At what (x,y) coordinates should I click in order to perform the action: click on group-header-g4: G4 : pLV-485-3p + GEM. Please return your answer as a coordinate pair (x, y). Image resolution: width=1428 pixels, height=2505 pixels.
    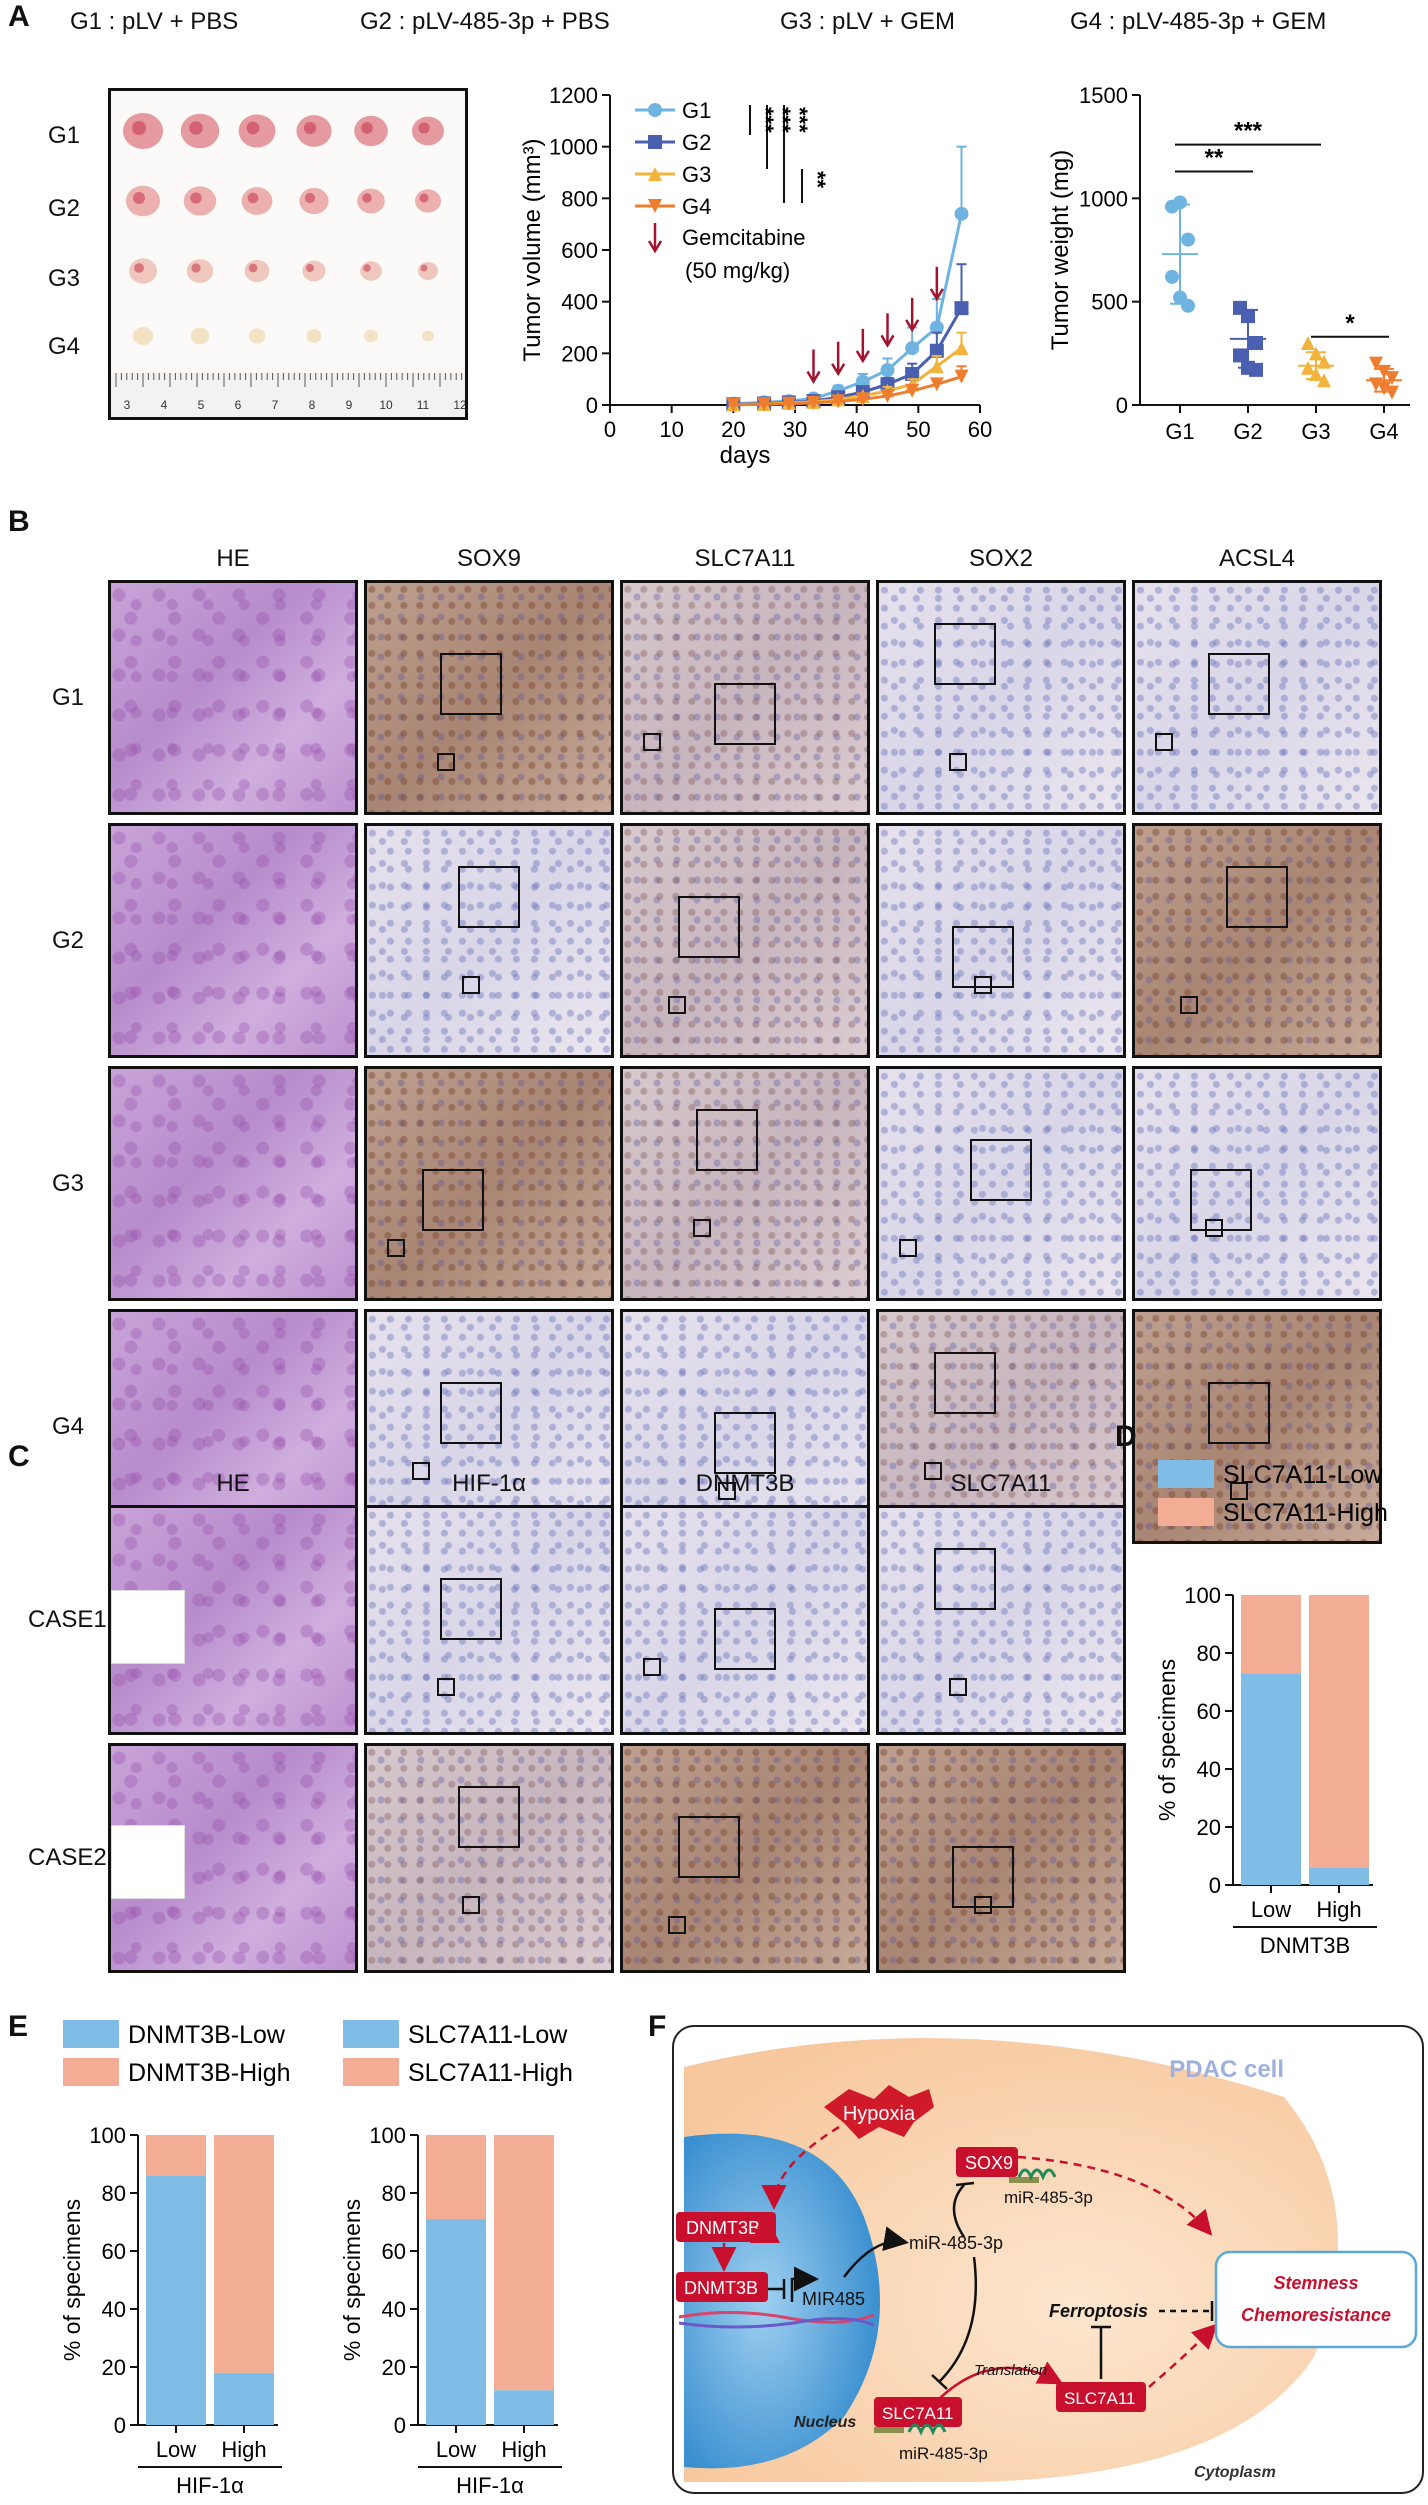
    Looking at the image, I should click on (1198, 21).